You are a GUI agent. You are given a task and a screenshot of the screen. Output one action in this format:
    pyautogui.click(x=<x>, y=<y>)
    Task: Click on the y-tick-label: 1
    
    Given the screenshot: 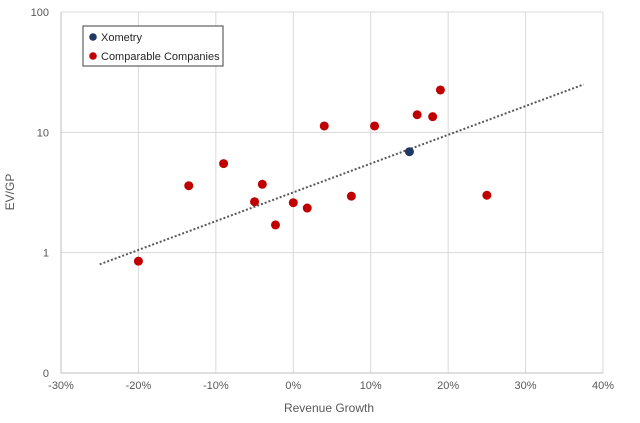 What is the action you would take?
    pyautogui.click(x=46, y=254)
    